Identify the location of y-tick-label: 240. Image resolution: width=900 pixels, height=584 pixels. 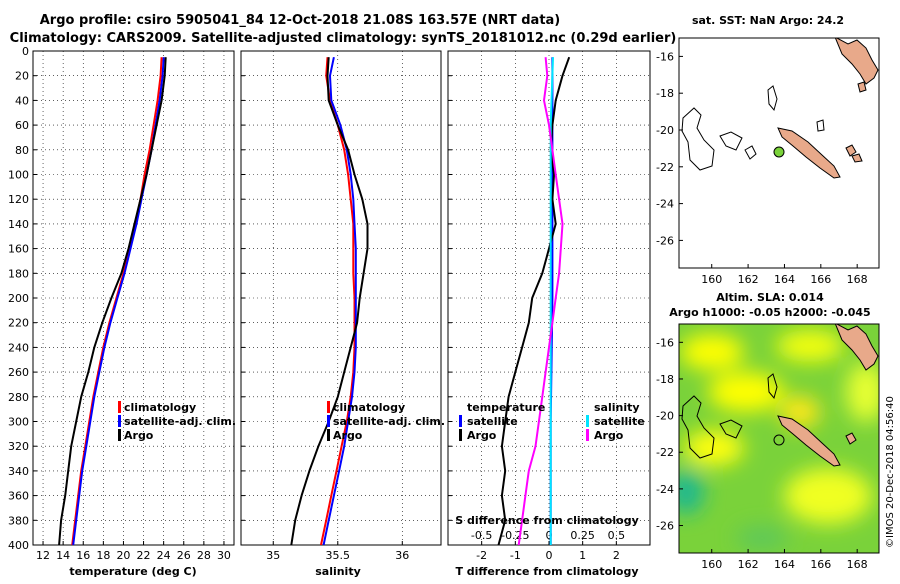
(18, 347).